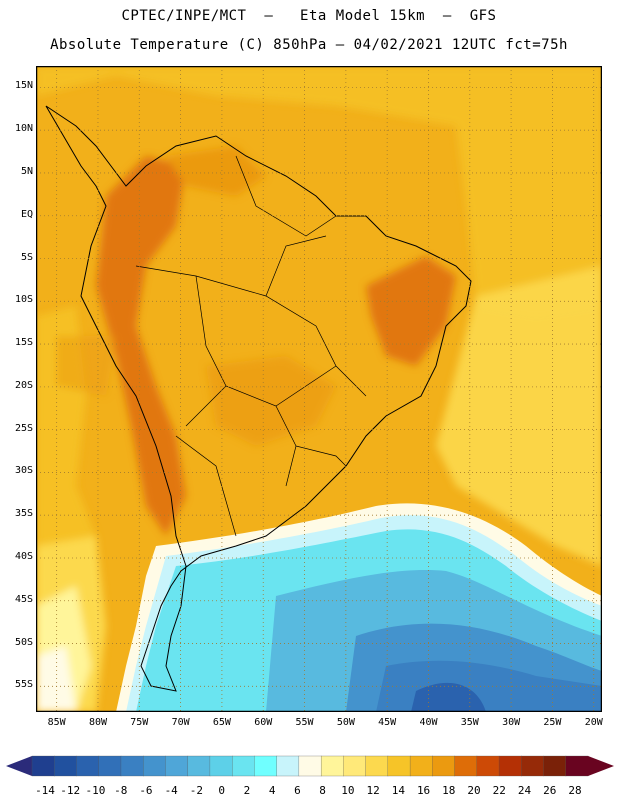  What do you see at coordinates (247, 790) in the screenshot?
I see `colorbar-label: 2` at bounding box center [247, 790].